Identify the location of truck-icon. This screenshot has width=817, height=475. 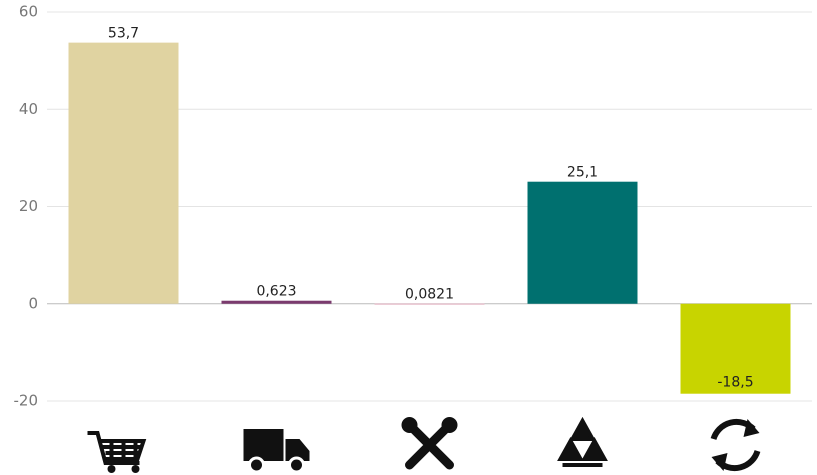
(276, 445).